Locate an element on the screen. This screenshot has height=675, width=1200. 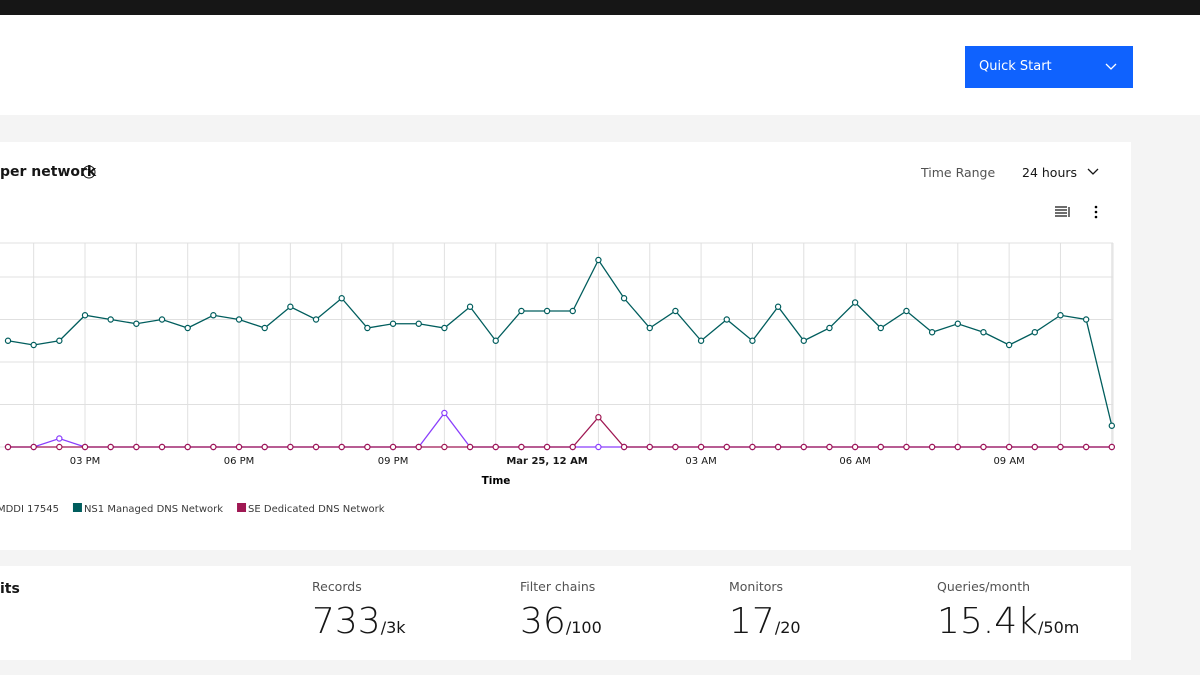
x-tick-label: 03 AM is located at coordinates (700, 461).